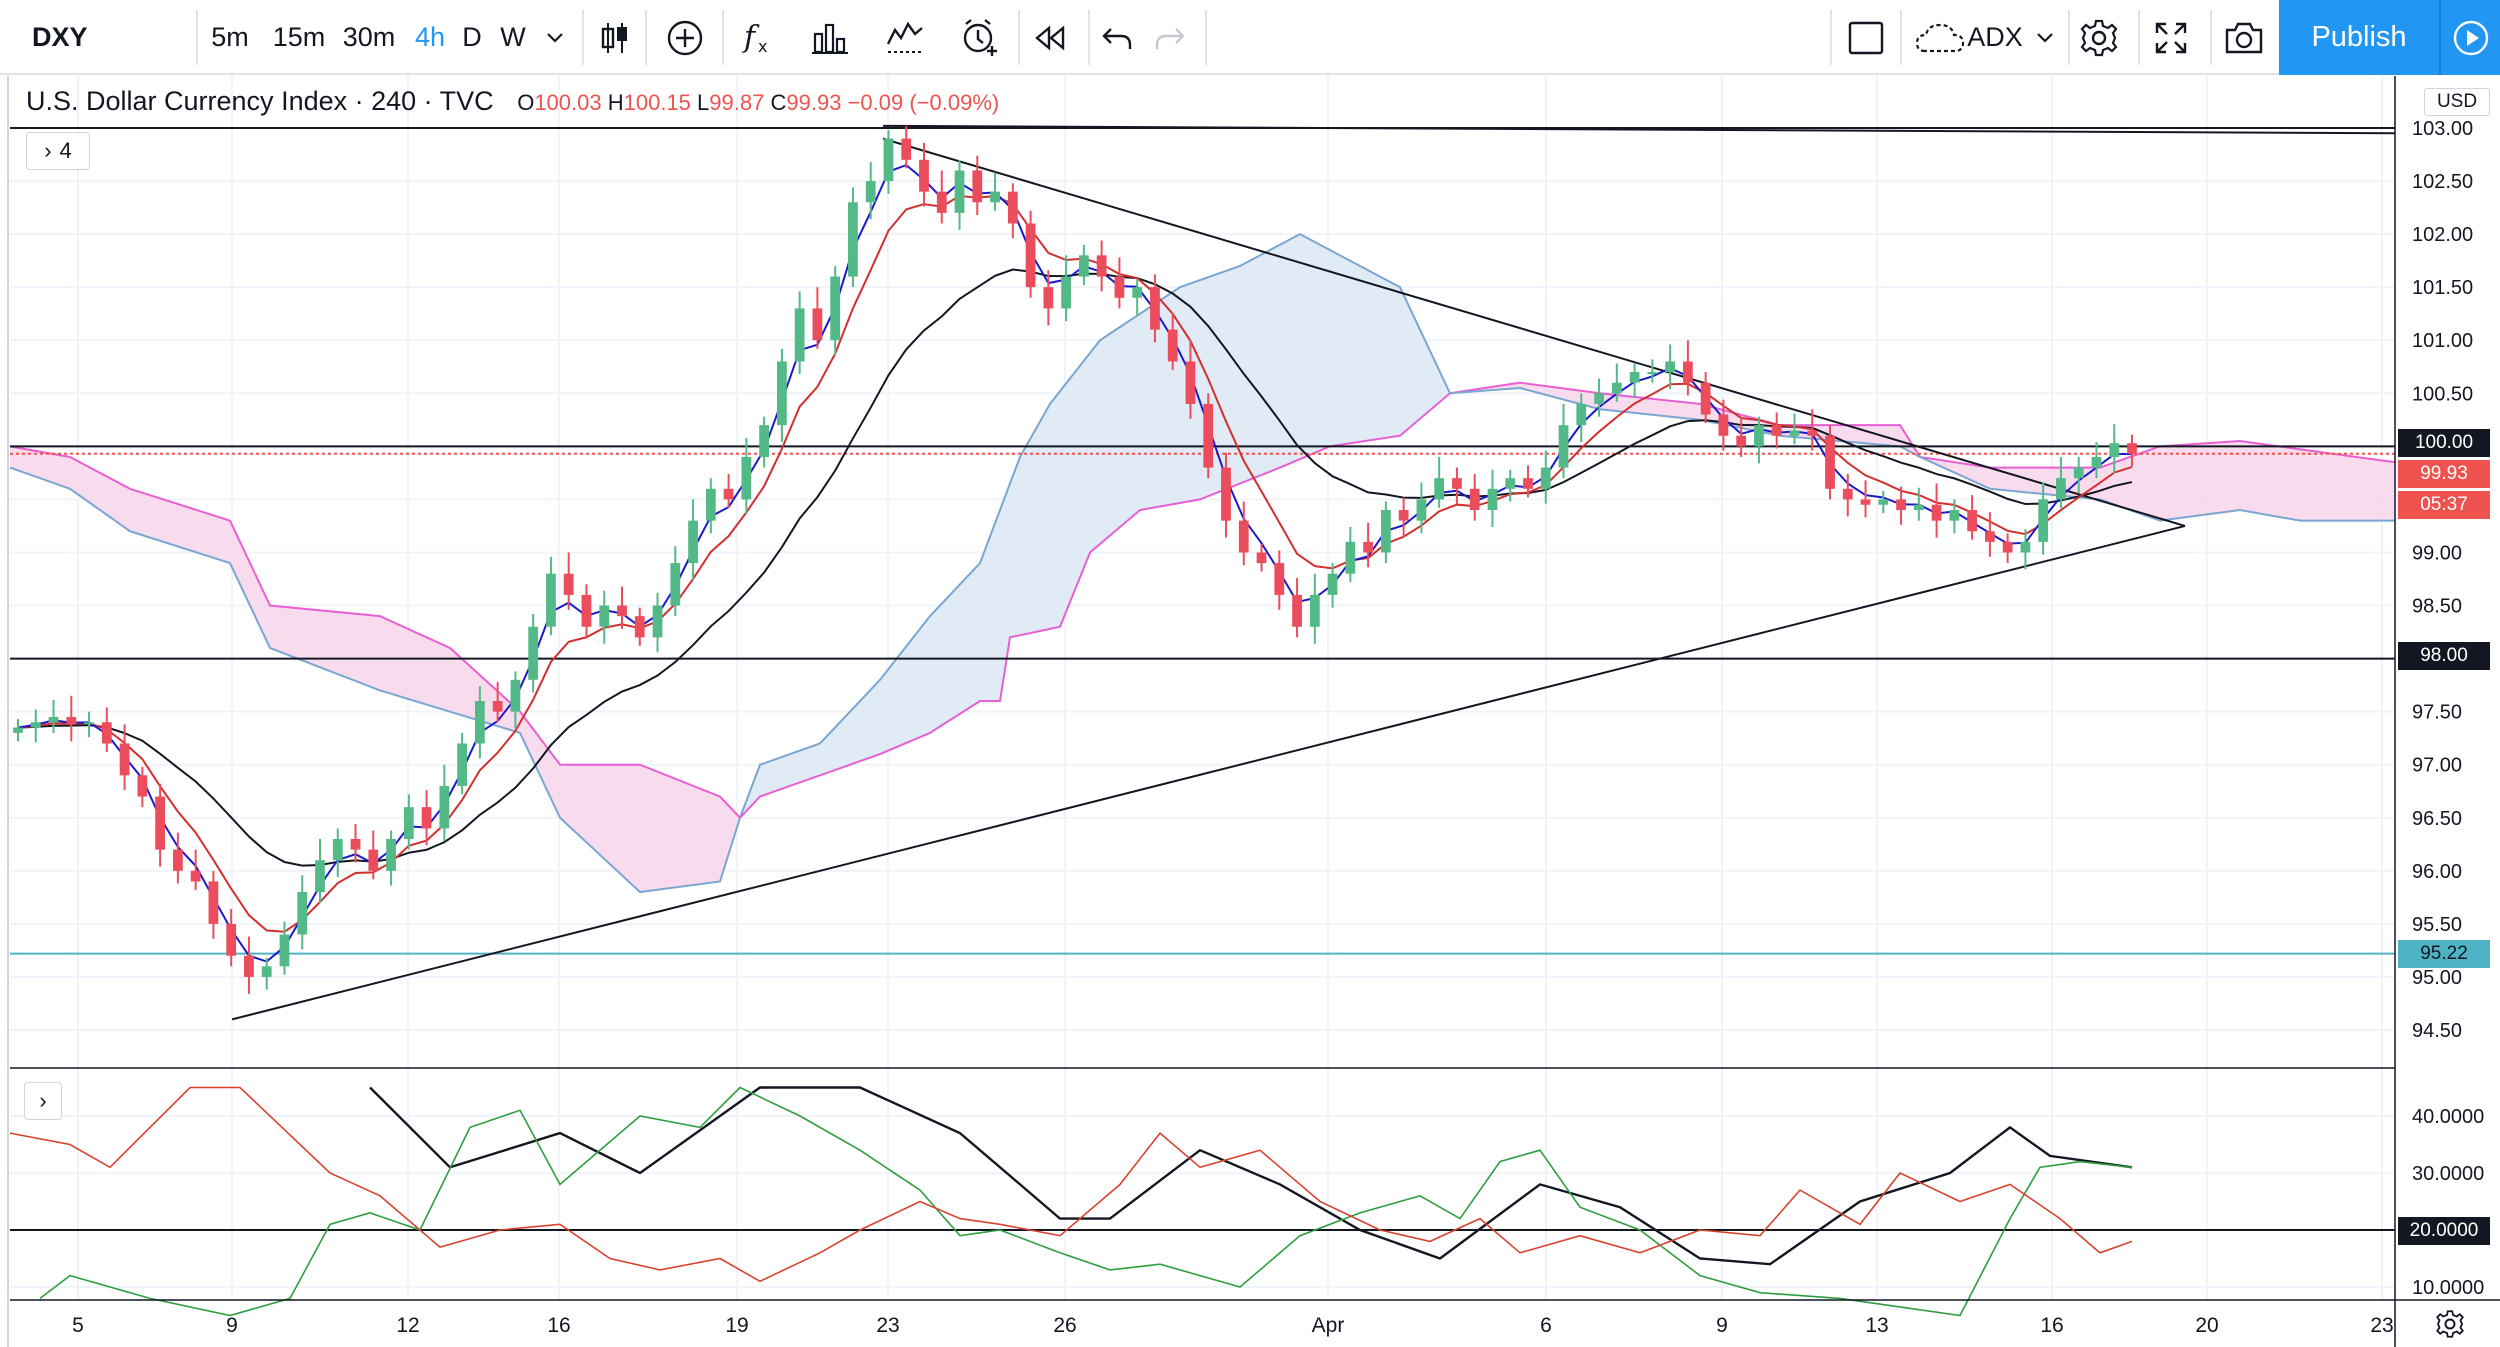 This screenshot has width=2500, height=1347. I want to click on replay-icon, so click(1050, 37).